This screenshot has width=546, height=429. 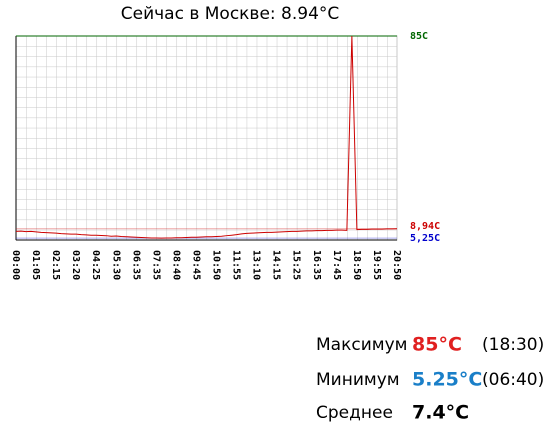 What do you see at coordinates (316, 265) in the screenshot?
I see `x-tick-label: 16:35` at bounding box center [316, 265].